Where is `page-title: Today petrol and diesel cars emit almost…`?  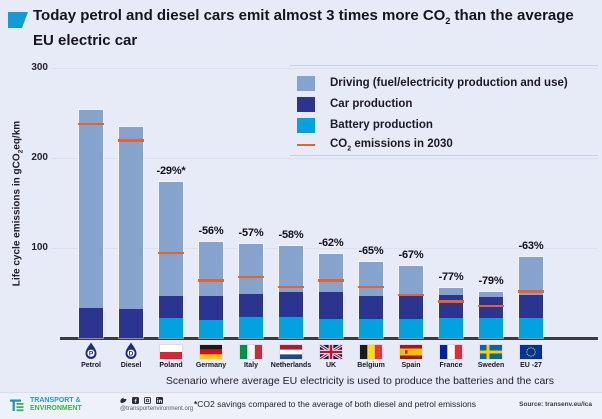 page-title: Today petrol and diesel cars emit almost… is located at coordinates (303, 28).